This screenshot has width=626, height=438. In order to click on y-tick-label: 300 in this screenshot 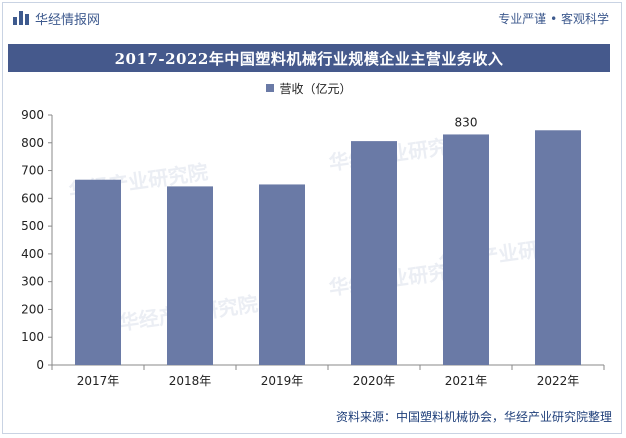, I will do `click(32, 282)`.